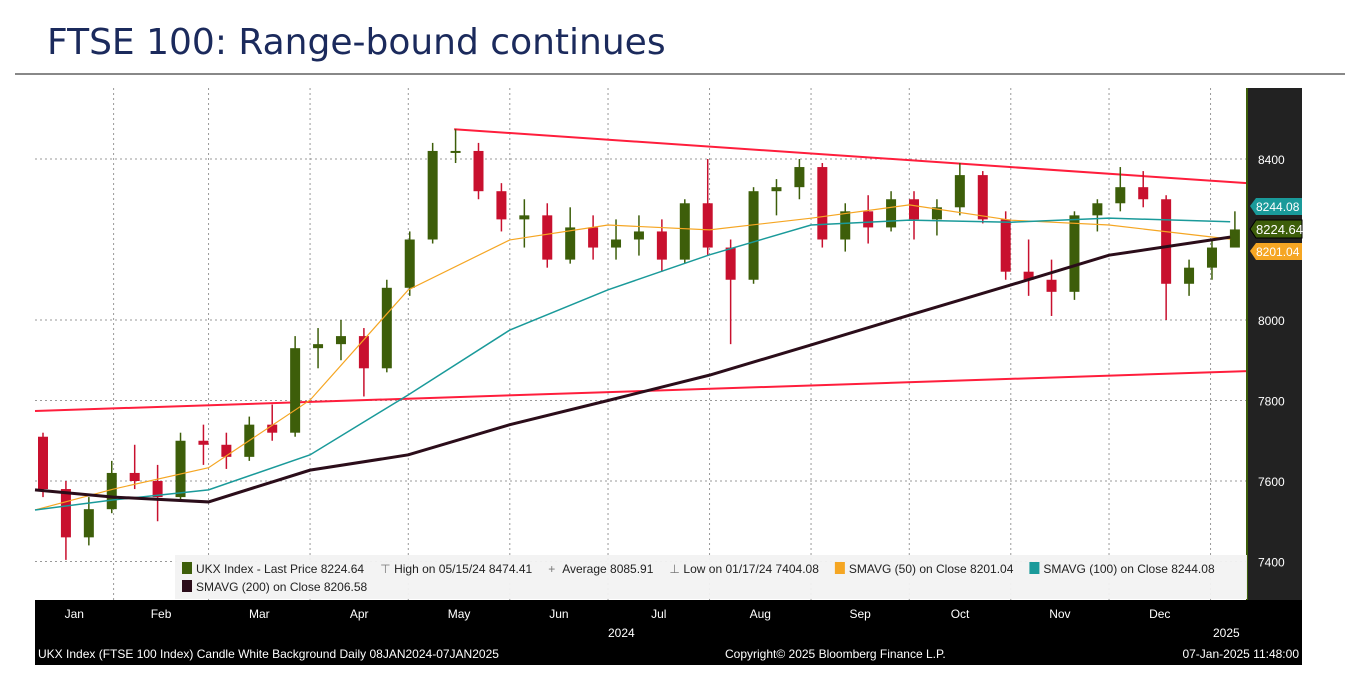 This screenshot has height=687, width=1346. What do you see at coordinates (680, 74) in the screenshot?
I see `title-divider` at bounding box center [680, 74].